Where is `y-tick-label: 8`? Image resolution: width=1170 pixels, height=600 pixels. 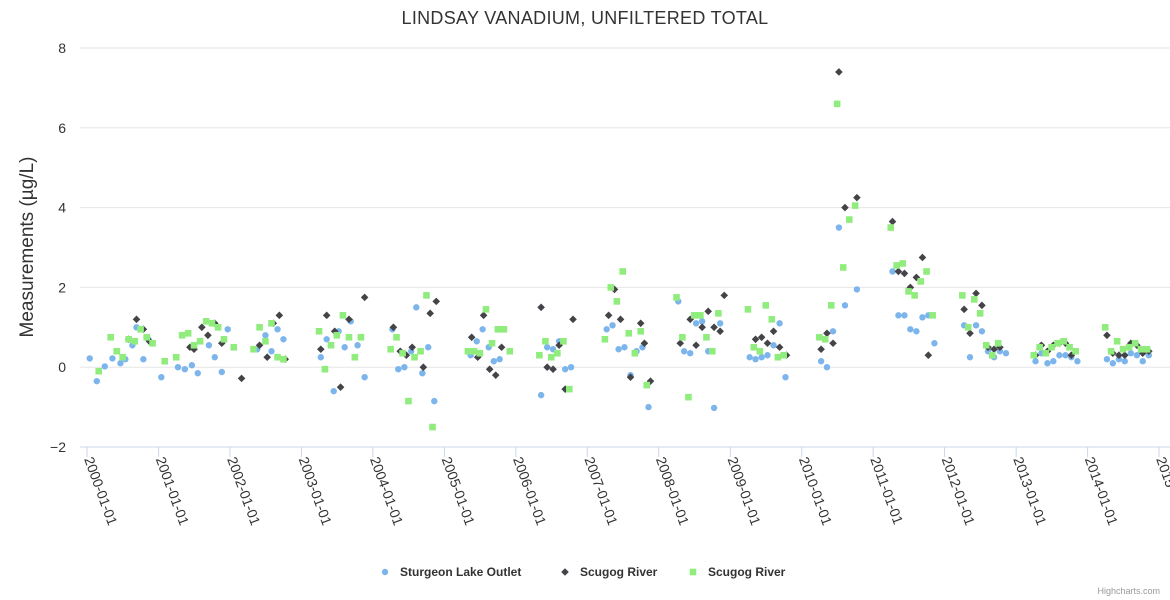 y-tick-label: 8 is located at coordinates (62, 48).